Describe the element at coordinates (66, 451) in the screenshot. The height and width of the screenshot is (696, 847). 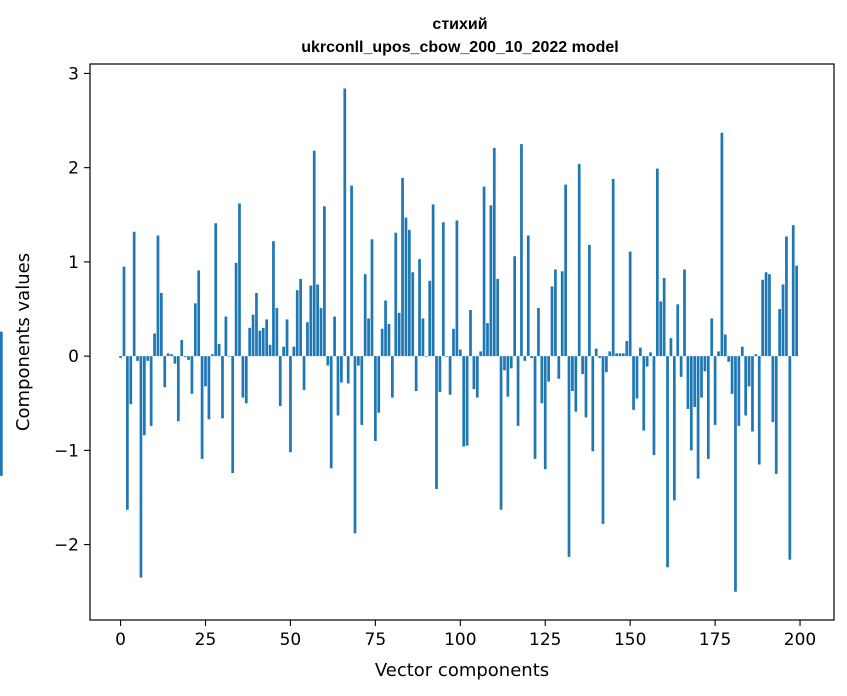
I see `y-tick-label: −1` at that location.